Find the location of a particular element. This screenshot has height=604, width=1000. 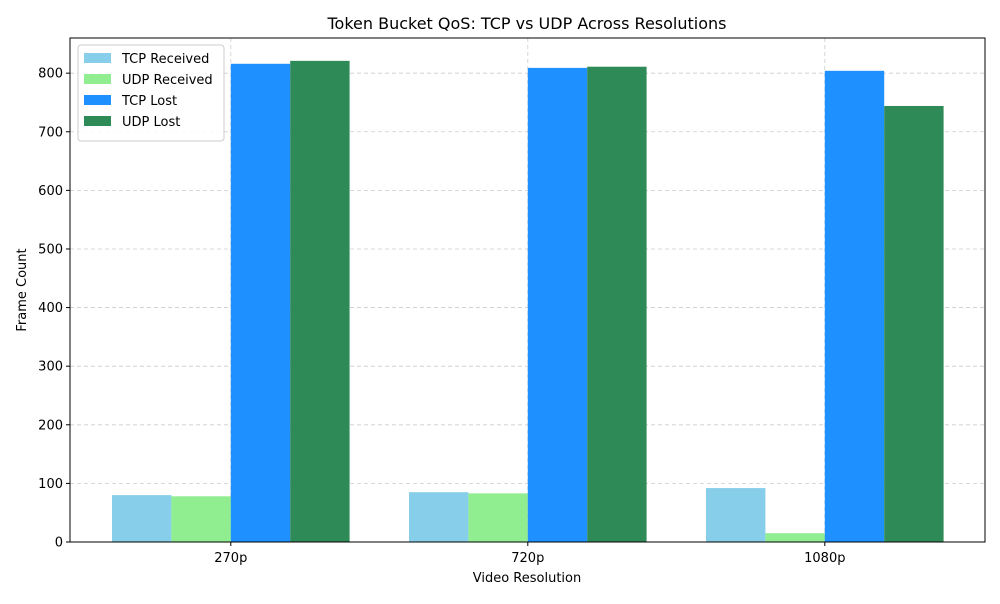

y-tick-label: 100 is located at coordinates (50, 484).